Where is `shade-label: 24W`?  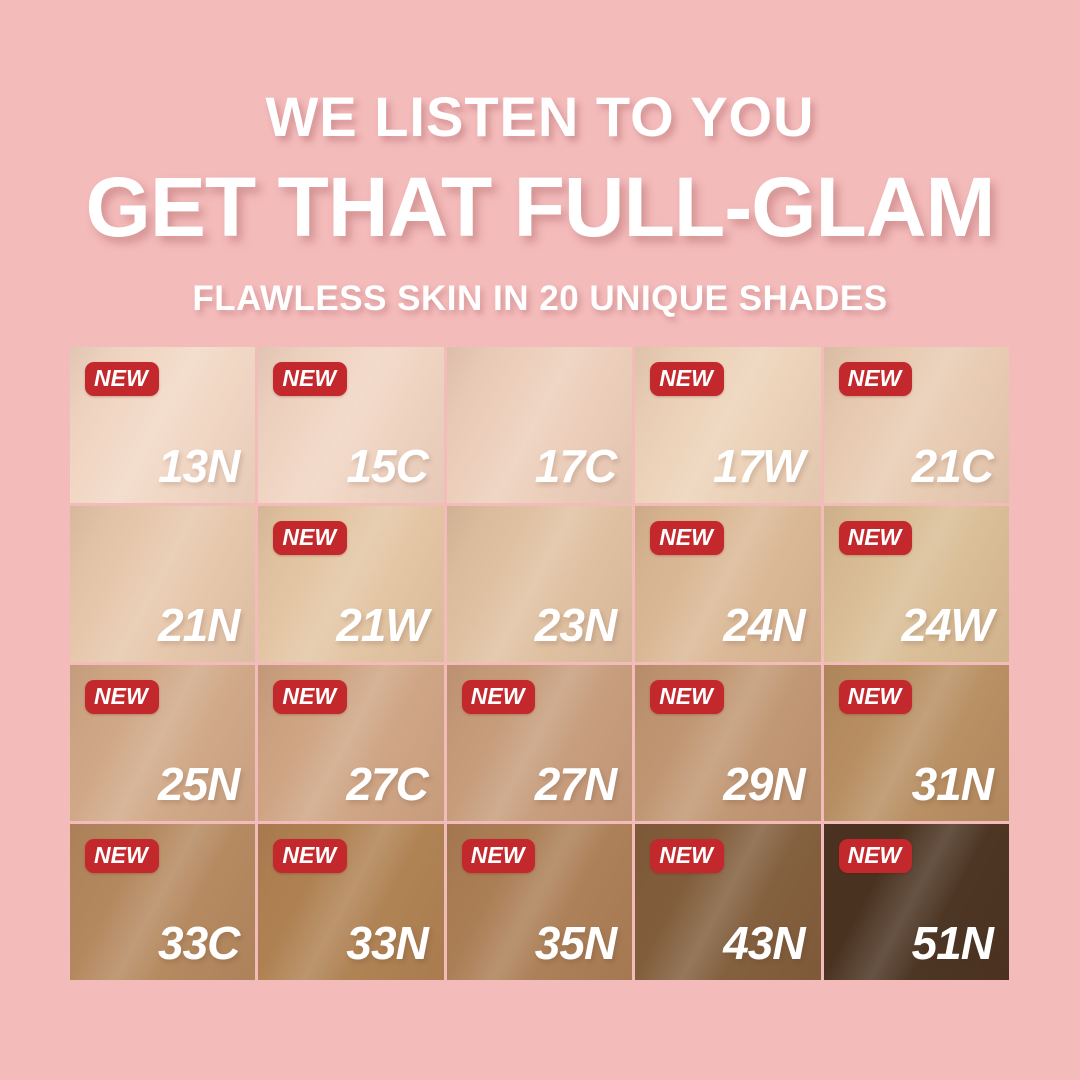
shade-label: 24W is located at coordinates (947, 625).